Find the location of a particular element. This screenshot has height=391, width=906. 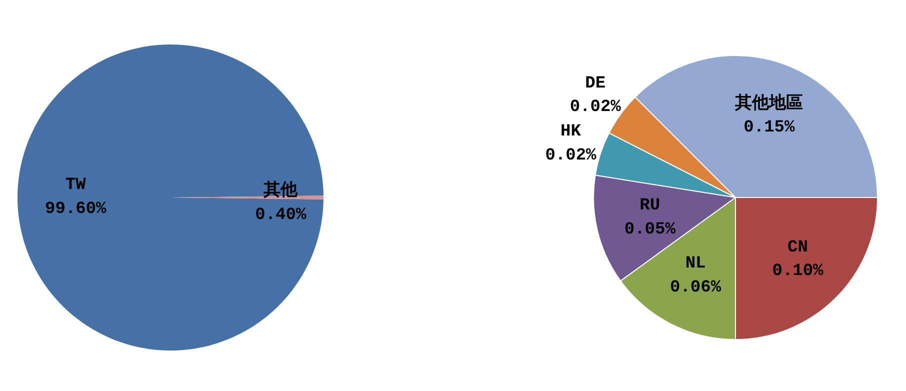

data-label: 0.05% is located at coordinates (650, 230).